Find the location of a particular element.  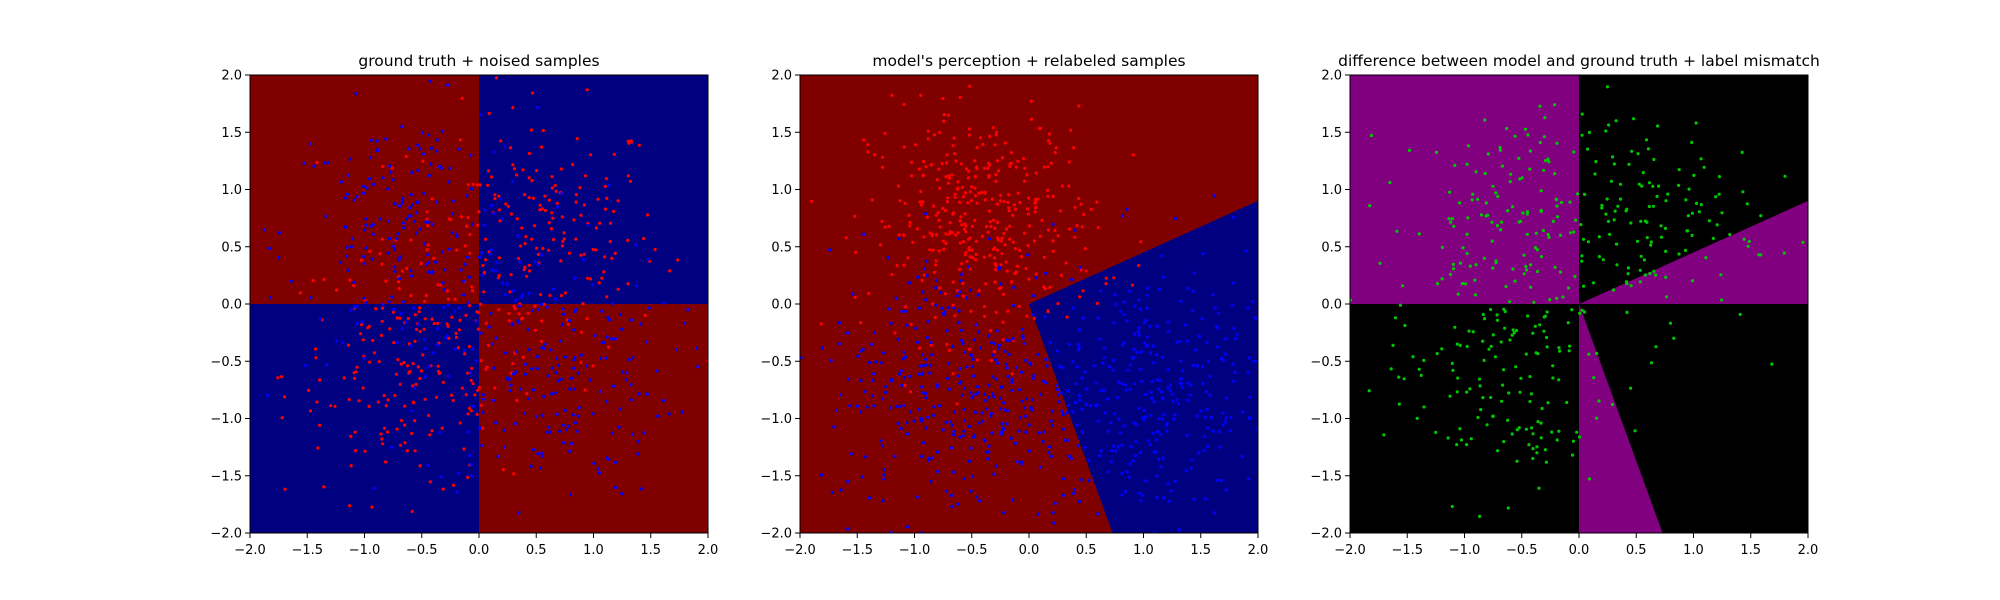

x-tick-label: −2.0 is located at coordinates (250, 550).